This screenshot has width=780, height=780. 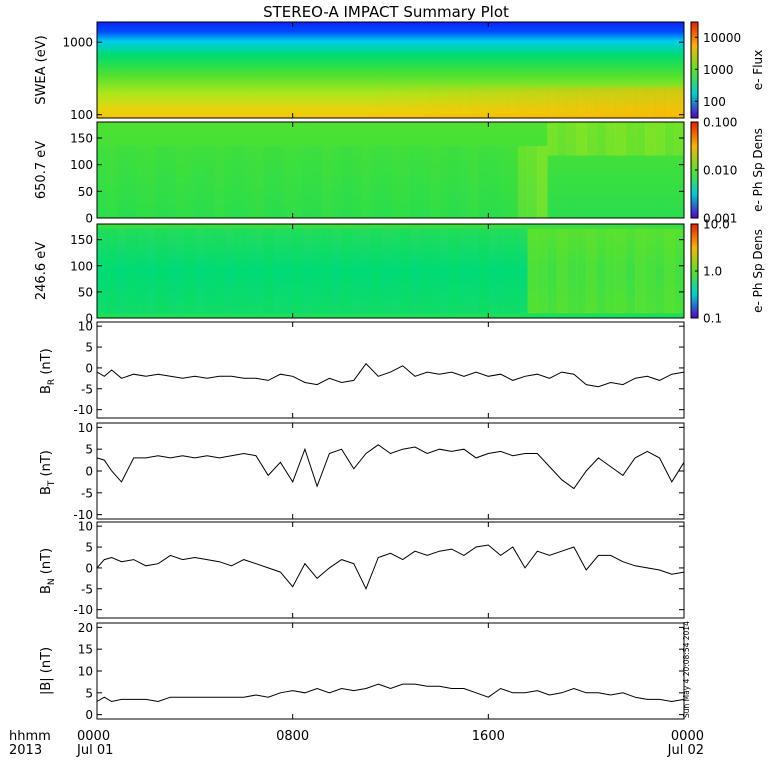 I want to click on bn-ytick-label: -10, so click(x=83, y=610).